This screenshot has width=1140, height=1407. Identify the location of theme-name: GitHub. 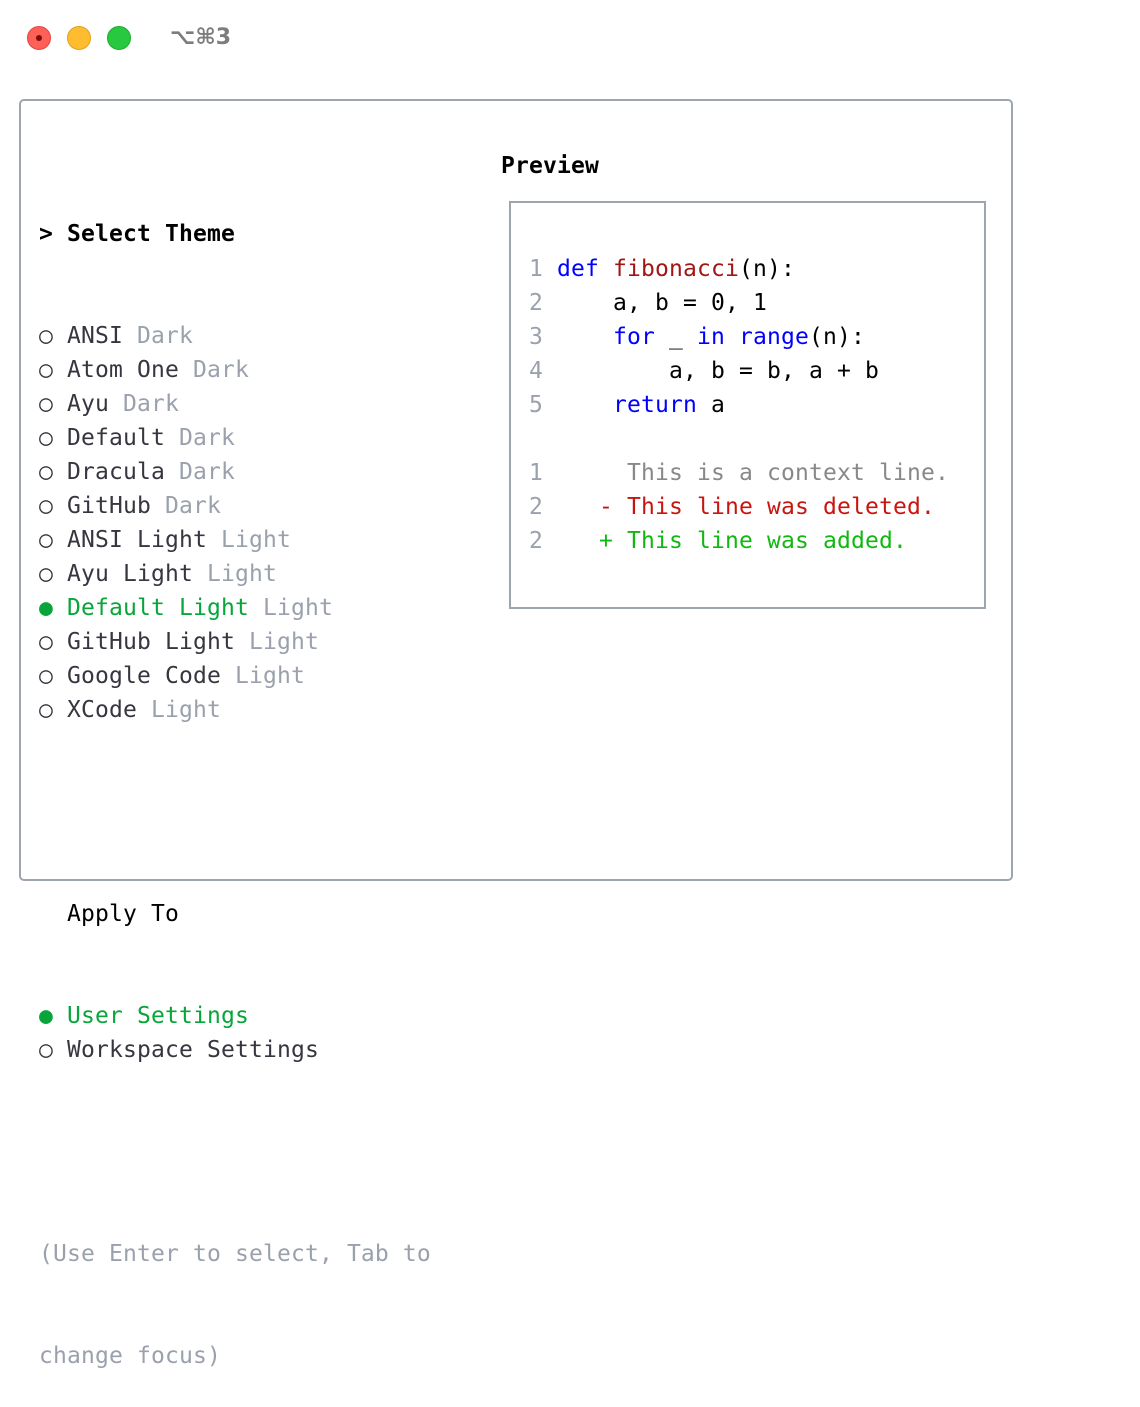
(109, 506).